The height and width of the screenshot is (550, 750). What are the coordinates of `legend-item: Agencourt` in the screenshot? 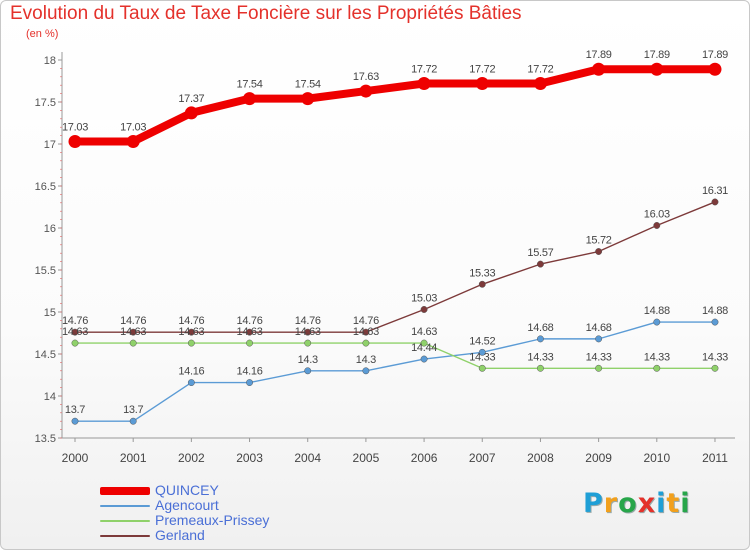 It's located at (184, 505).